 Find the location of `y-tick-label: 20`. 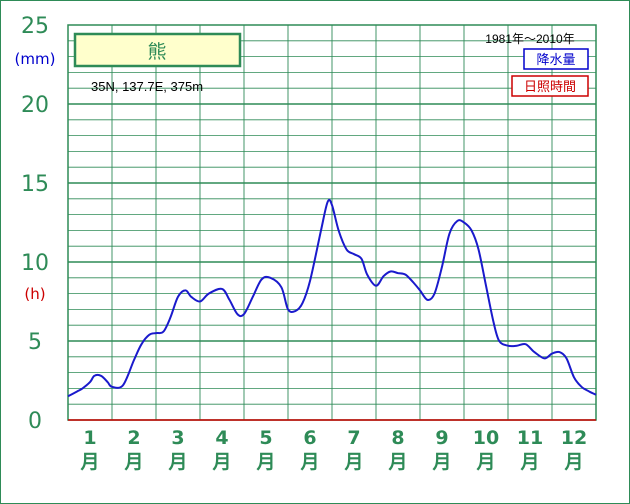

y-tick-label: 20 is located at coordinates (35, 105).